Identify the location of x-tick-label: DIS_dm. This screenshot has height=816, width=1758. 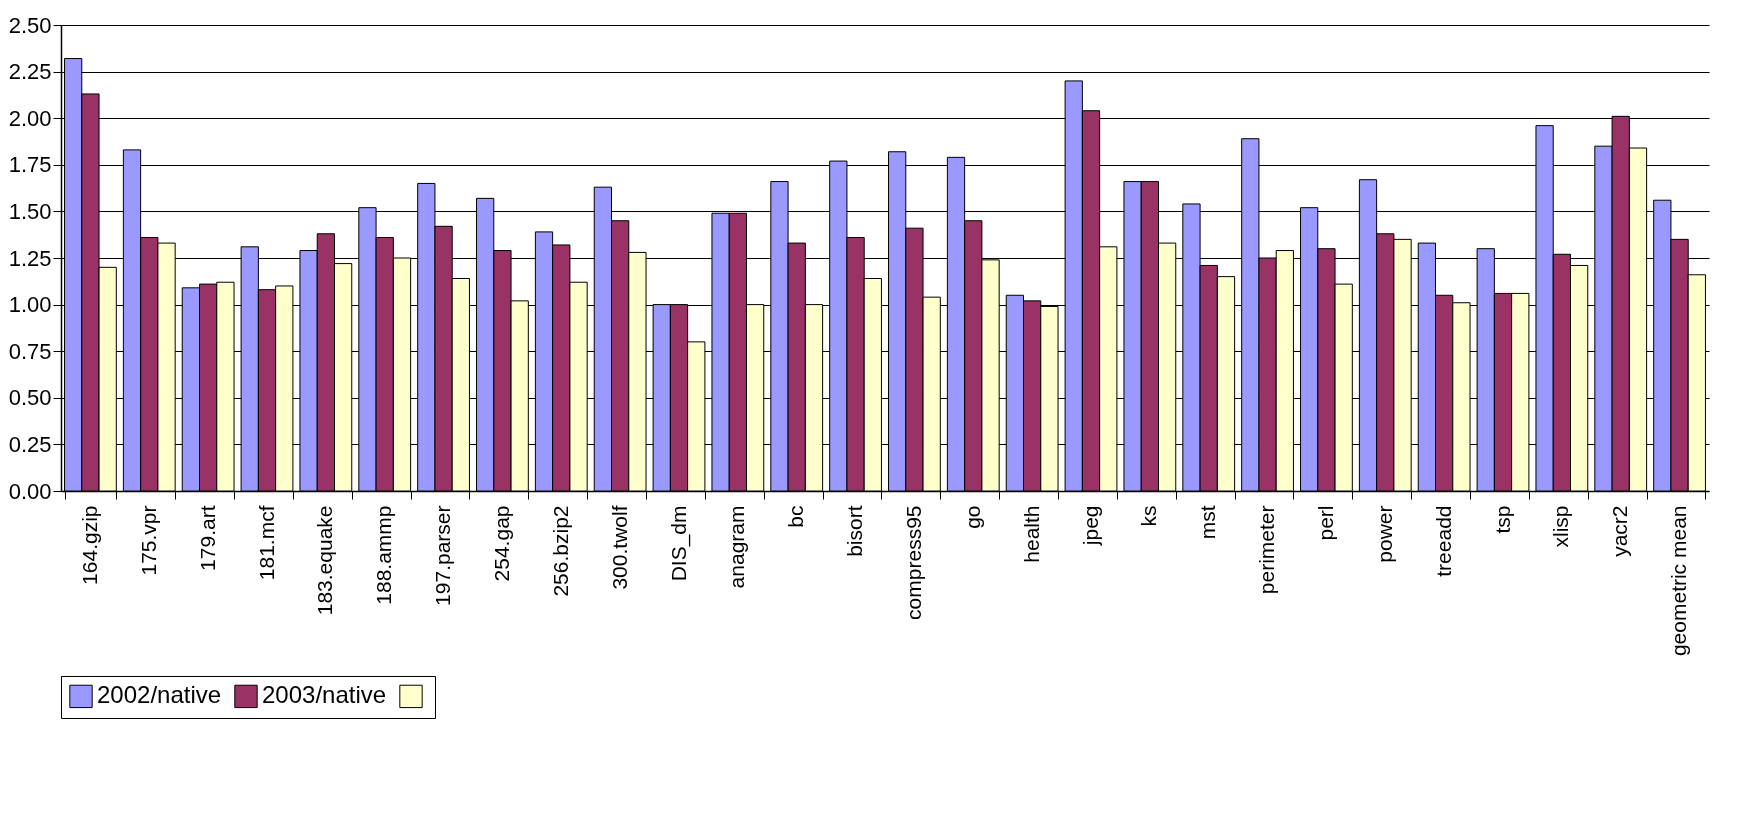
(678, 543).